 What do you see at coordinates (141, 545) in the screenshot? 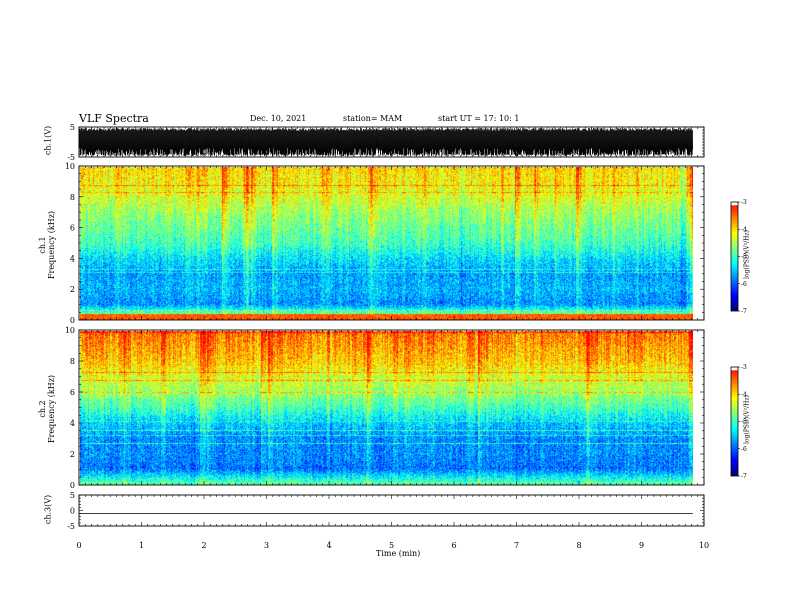
I see `xtick-label: 1` at bounding box center [141, 545].